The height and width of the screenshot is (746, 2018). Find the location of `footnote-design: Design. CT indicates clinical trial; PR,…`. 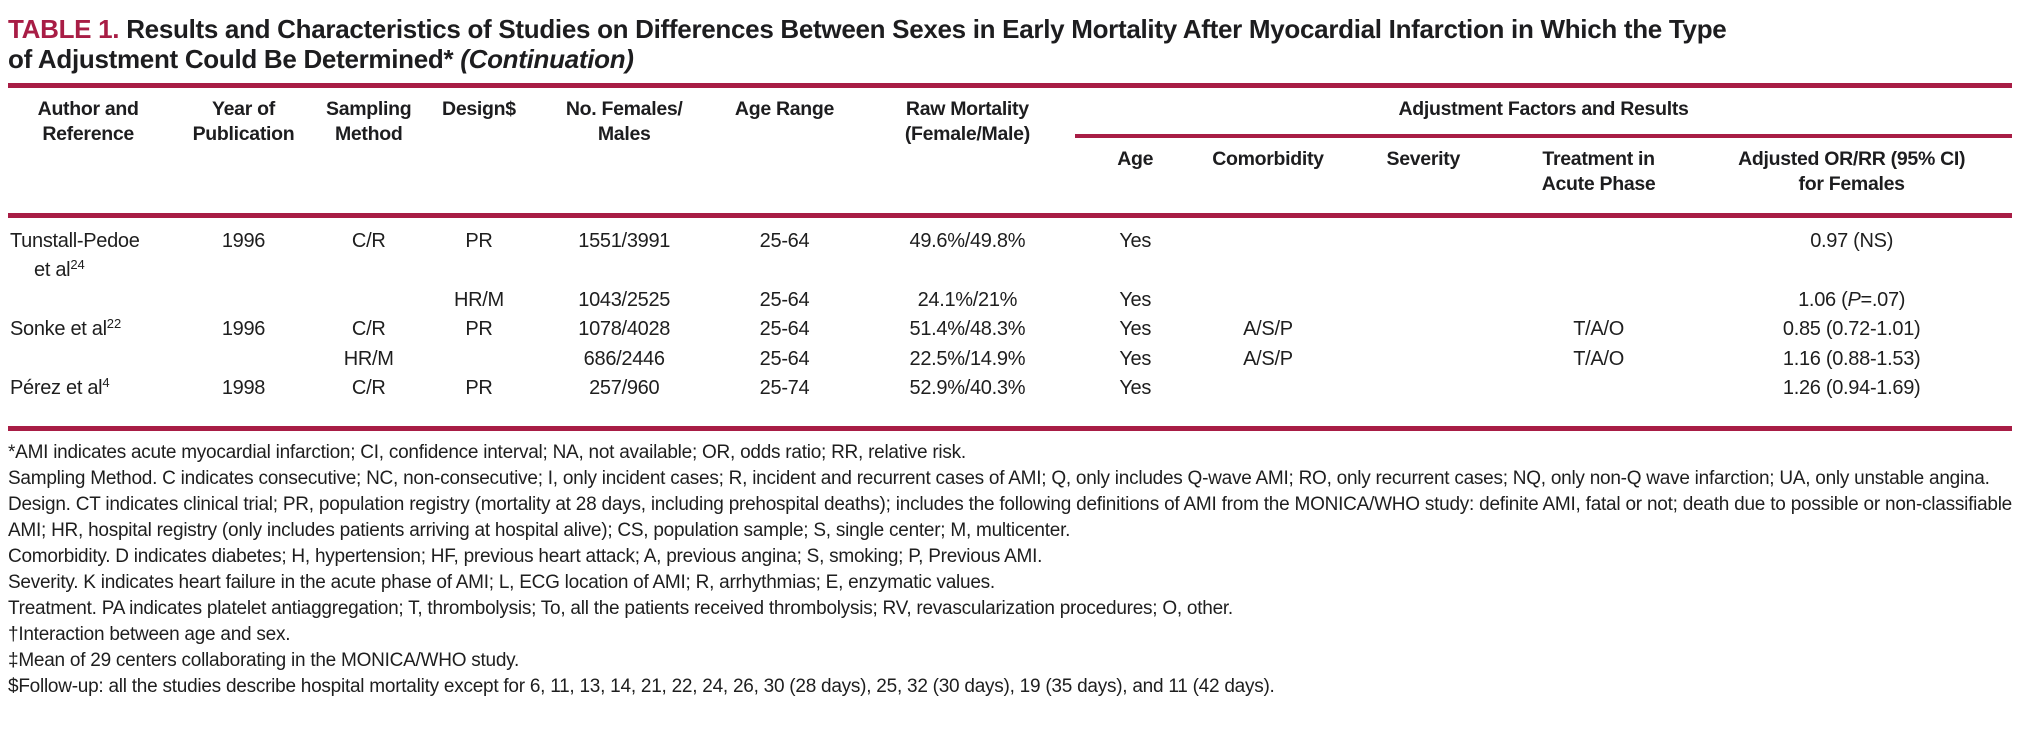

footnote-design: Design. CT indicates clinical trial; PR,… is located at coordinates (1010, 517).